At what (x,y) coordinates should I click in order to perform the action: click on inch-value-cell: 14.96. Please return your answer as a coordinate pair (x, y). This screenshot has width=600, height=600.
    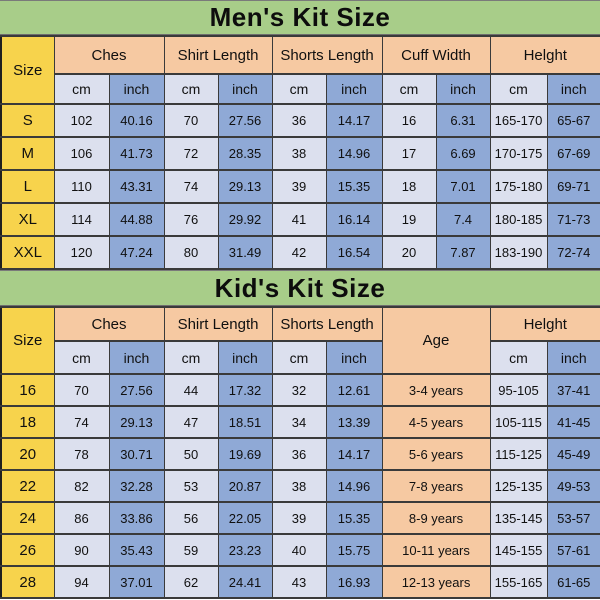
    Looking at the image, I should click on (354, 153).